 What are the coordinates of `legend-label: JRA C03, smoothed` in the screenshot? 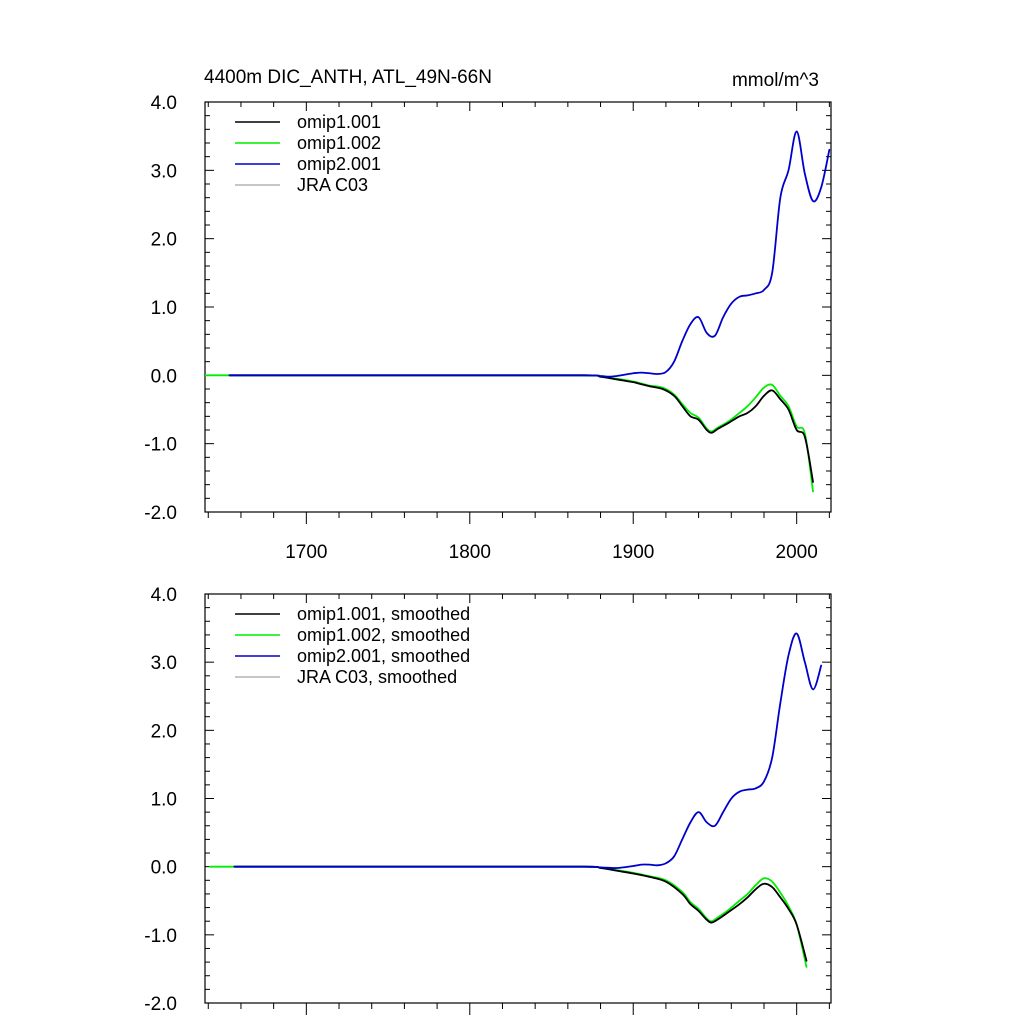 It's located at (377, 677).